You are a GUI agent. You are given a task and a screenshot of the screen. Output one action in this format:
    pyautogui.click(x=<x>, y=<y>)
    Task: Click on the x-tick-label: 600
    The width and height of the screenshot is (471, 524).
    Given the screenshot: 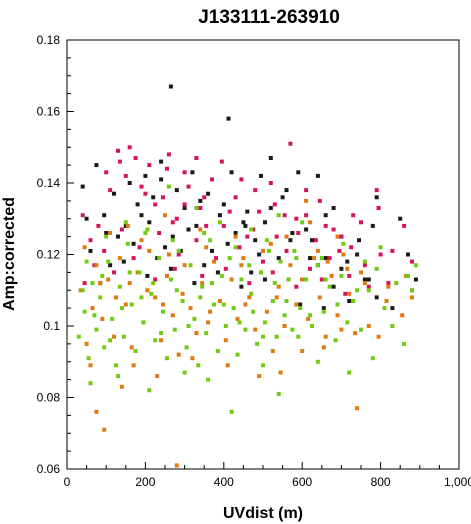 What is the action you would take?
    pyautogui.click(x=302, y=482)
    